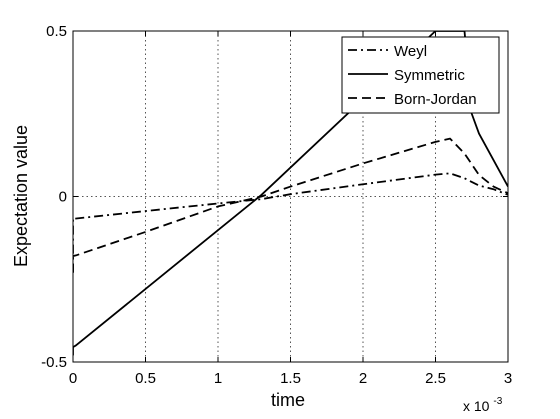 This screenshot has width=560, height=419. Describe the element at coordinates (21, 196) in the screenshot. I see `y-axis-label: Expectation value` at that location.